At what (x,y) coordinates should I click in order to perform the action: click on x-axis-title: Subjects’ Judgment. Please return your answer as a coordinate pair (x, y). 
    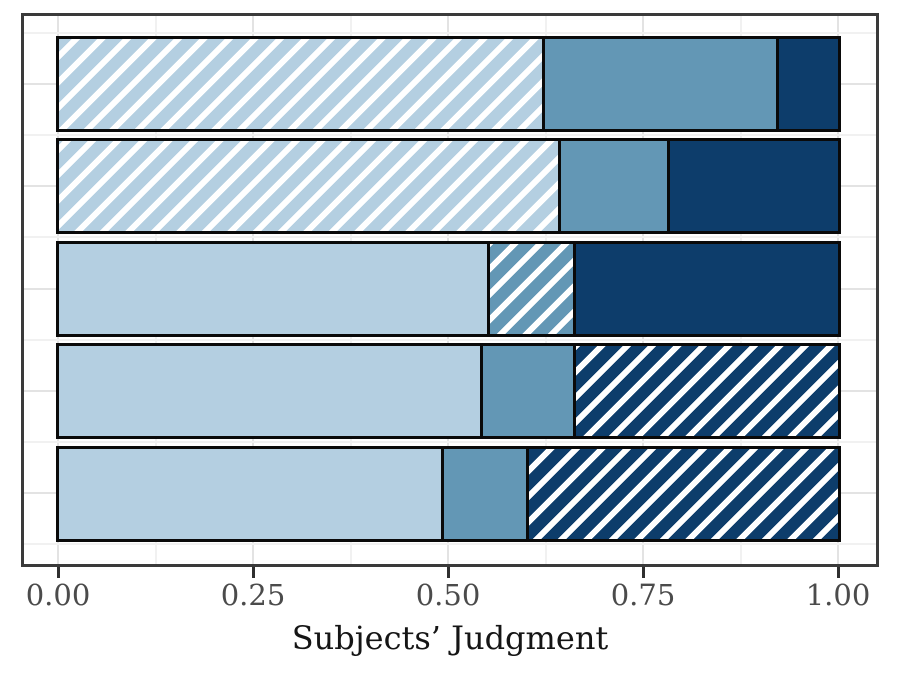
    Looking at the image, I should click on (450, 638).